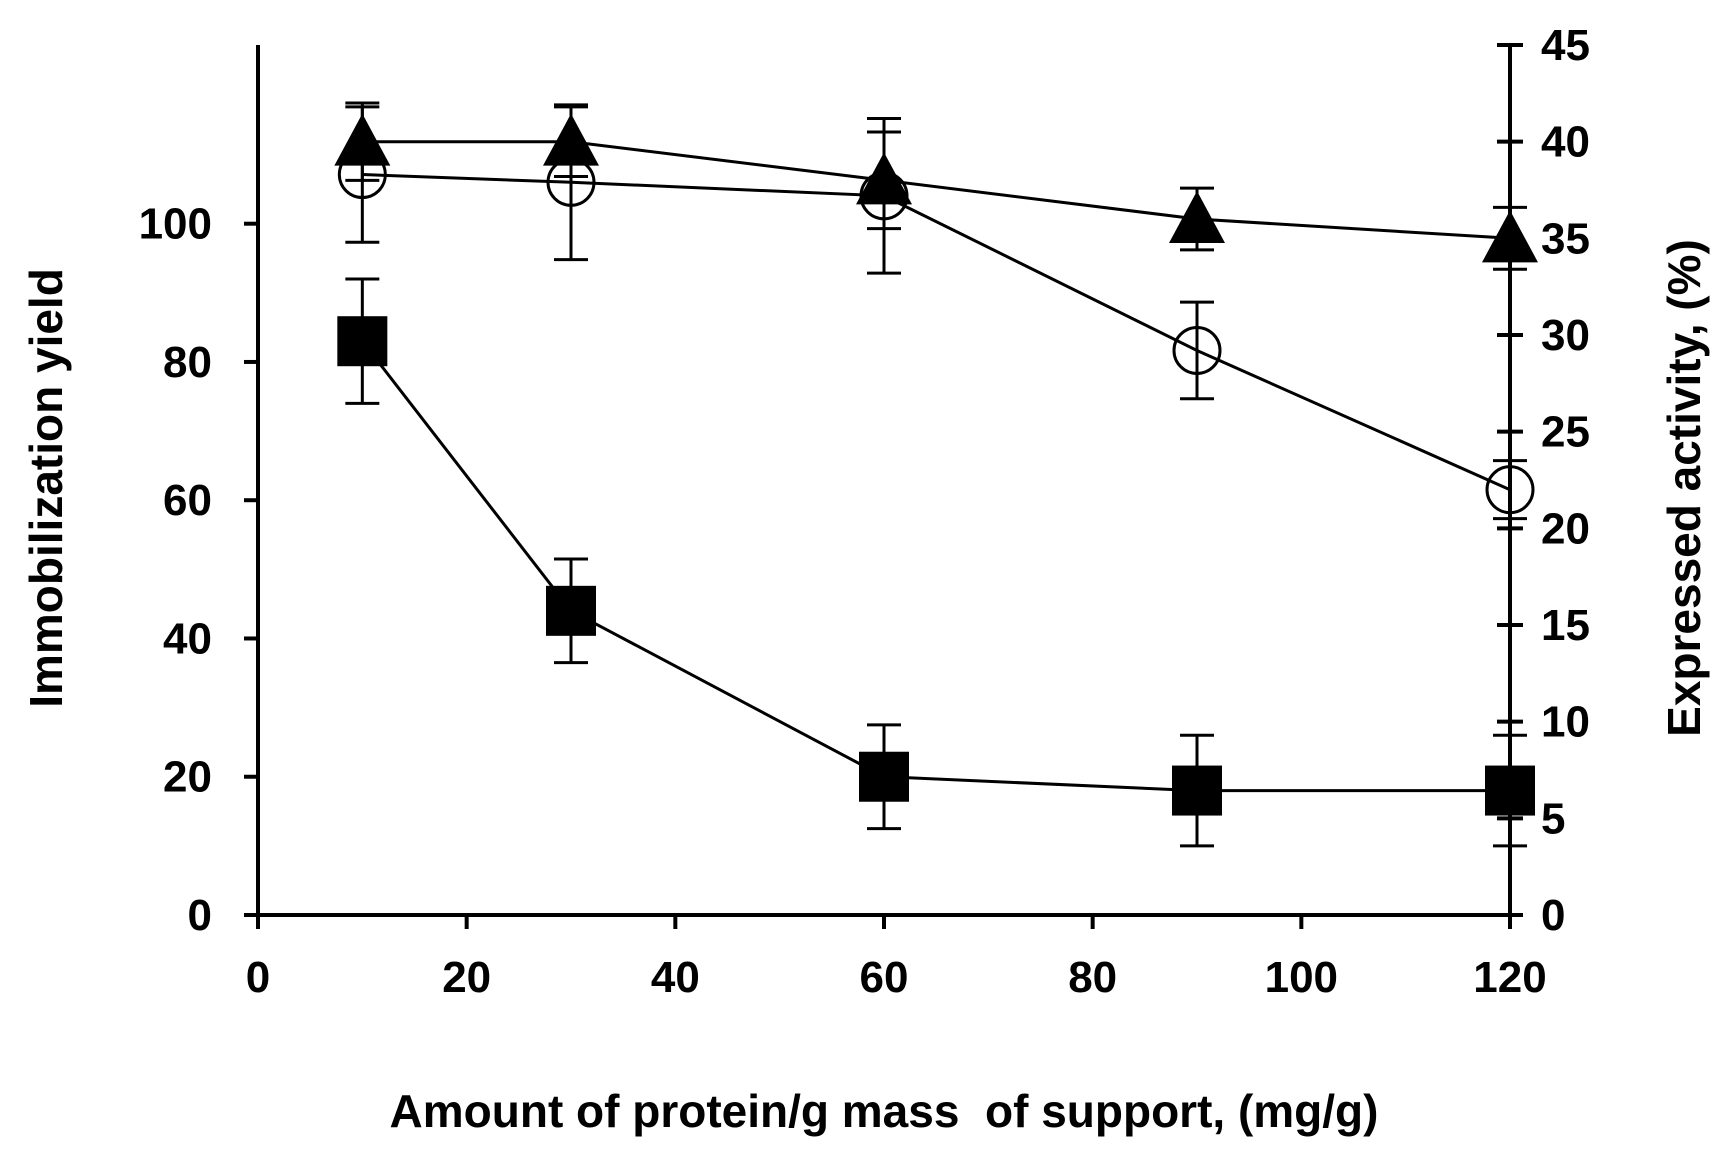 The width and height of the screenshot is (1722, 1158). Describe the element at coordinates (46, 488) in the screenshot. I see `y-axis-left-title: Immobilization yield` at that location.